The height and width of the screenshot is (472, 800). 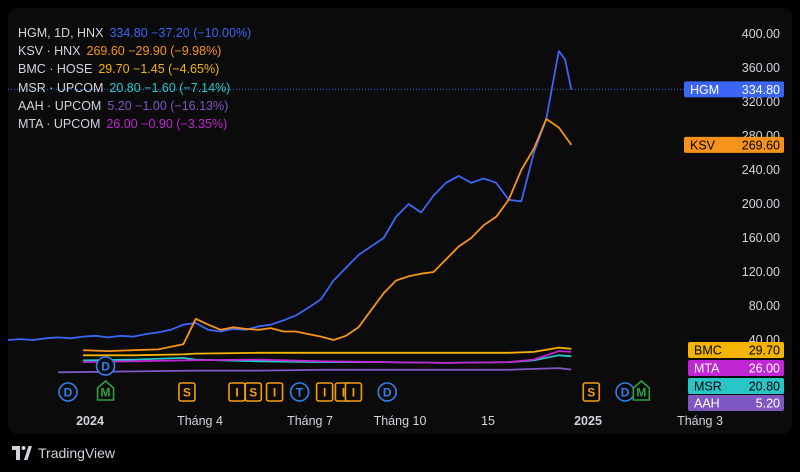 What do you see at coordinates (354, 379) in the screenshot?
I see `event-markers: DDM S I S I T I I I D S D M` at bounding box center [354, 379].